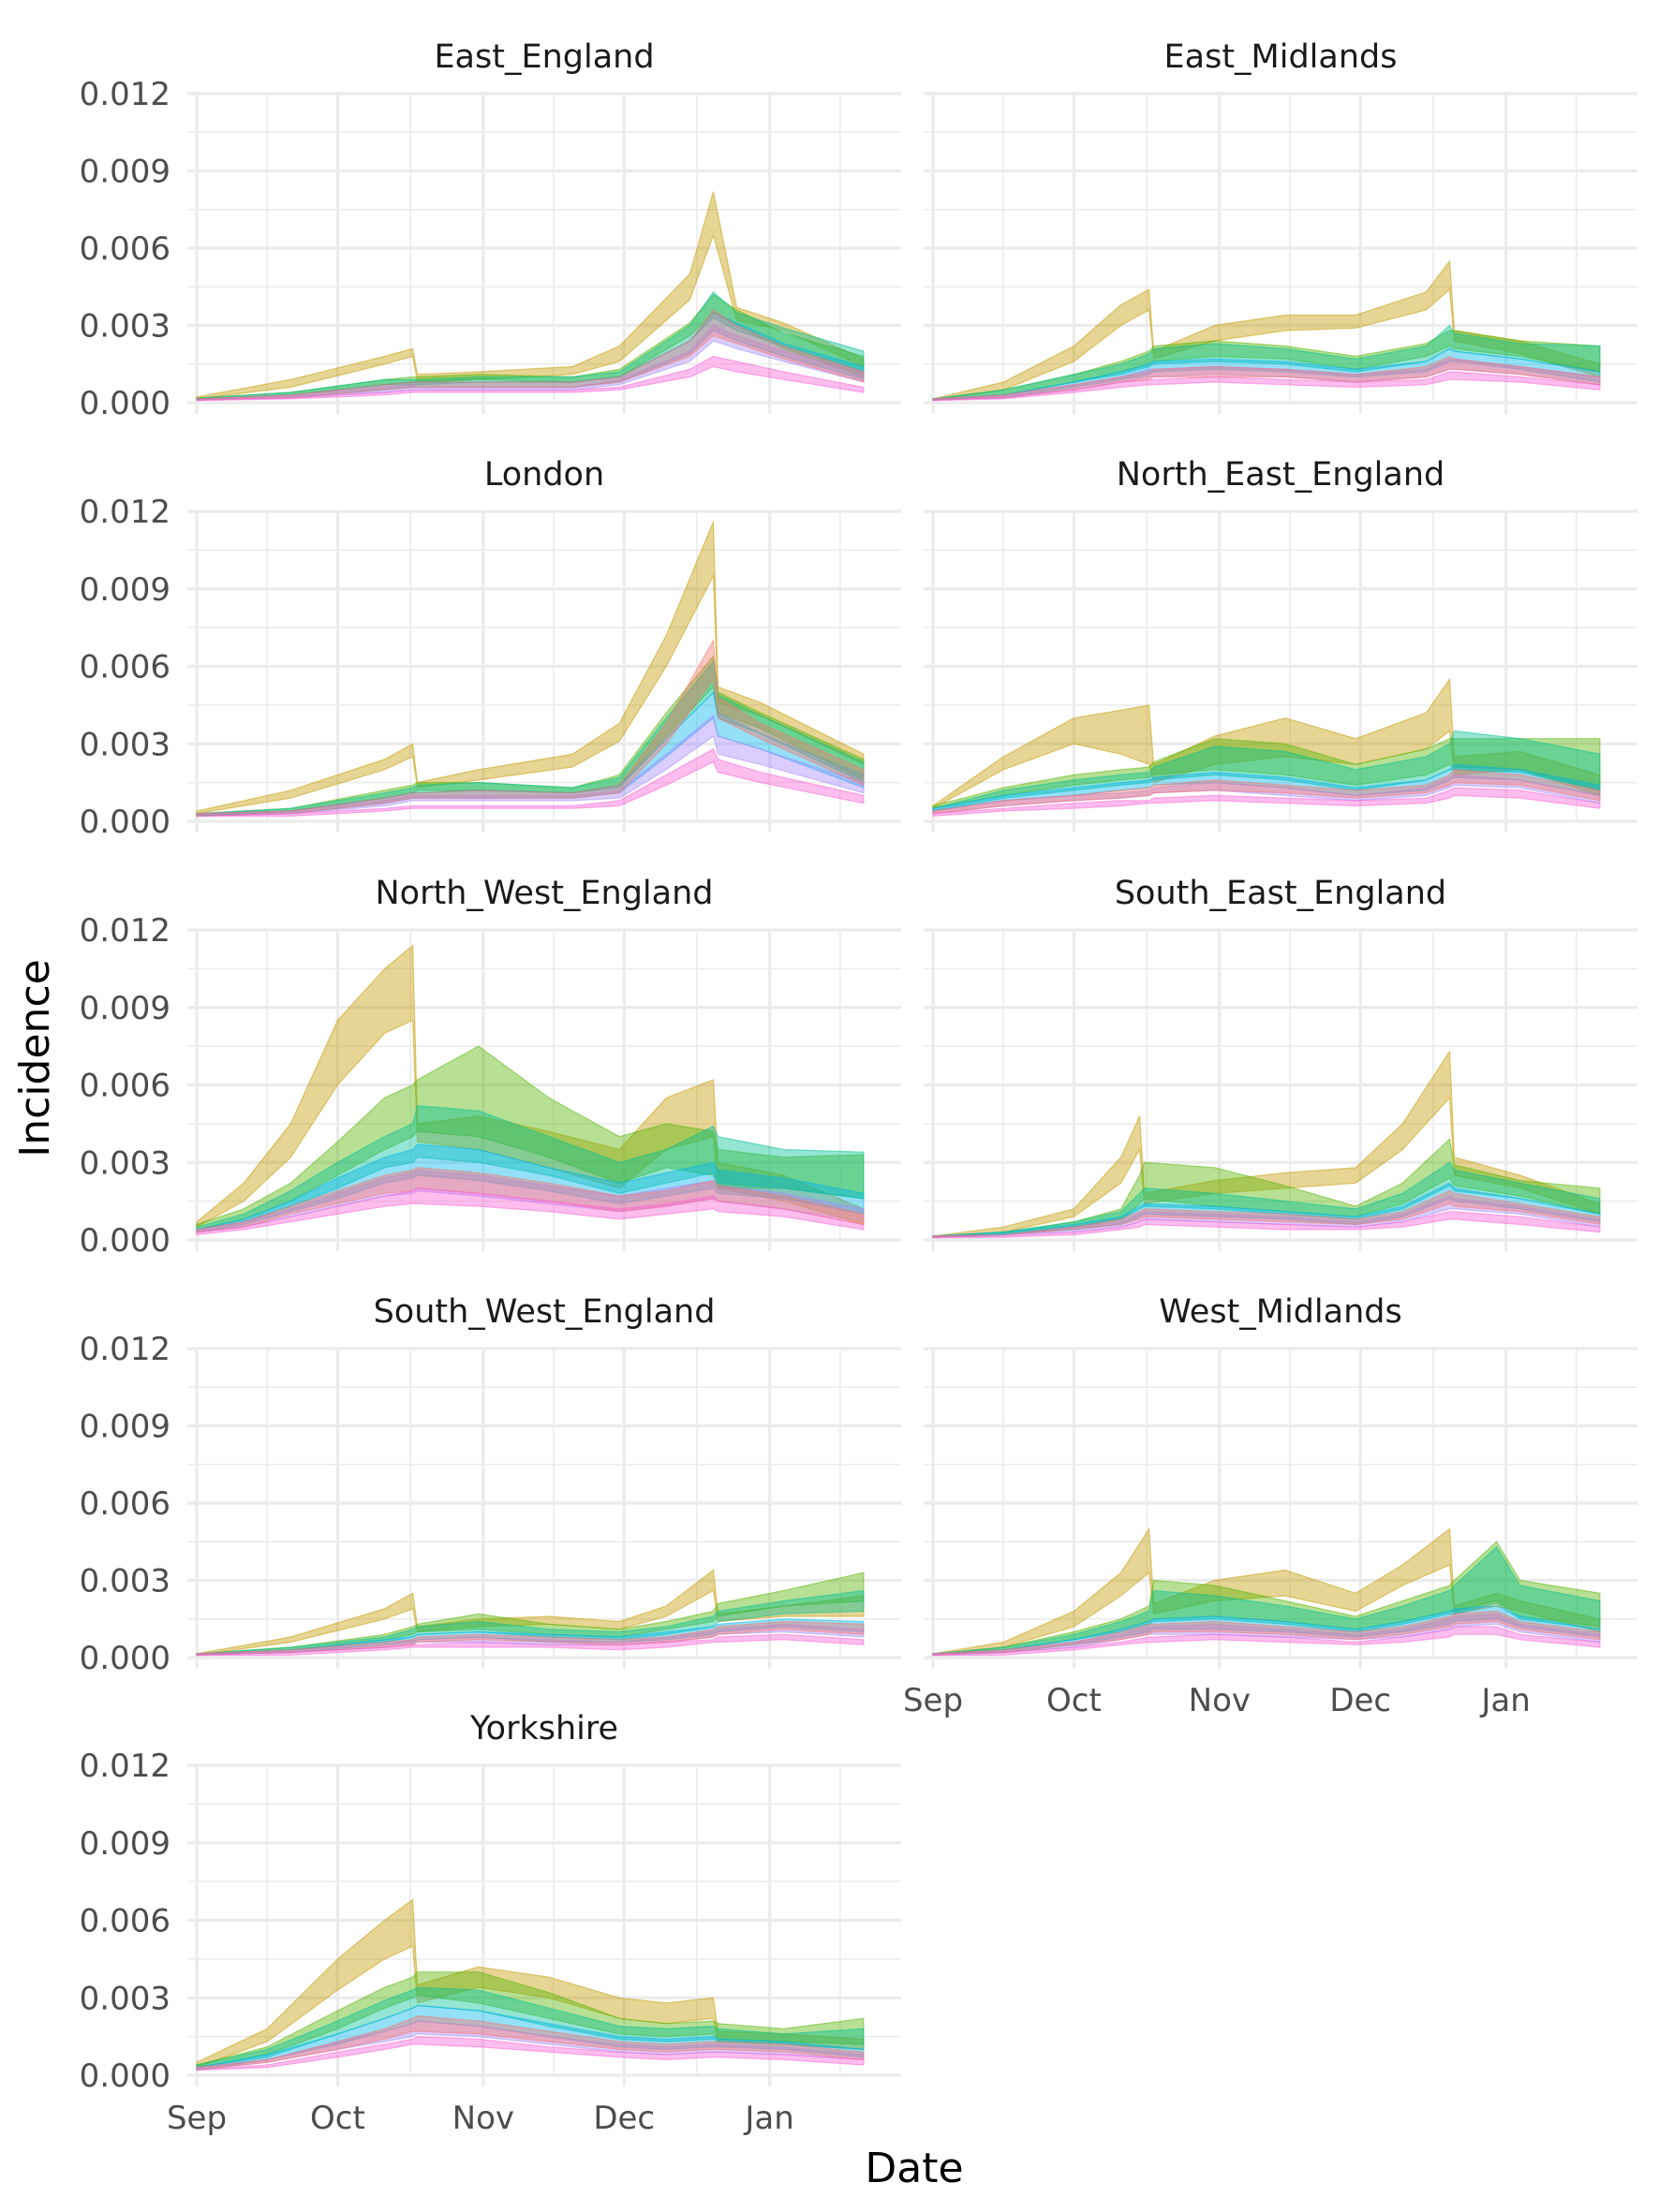 The image size is (1659, 2212). I want to click on panel-strip-label: East_Midlands, so click(1281, 57).